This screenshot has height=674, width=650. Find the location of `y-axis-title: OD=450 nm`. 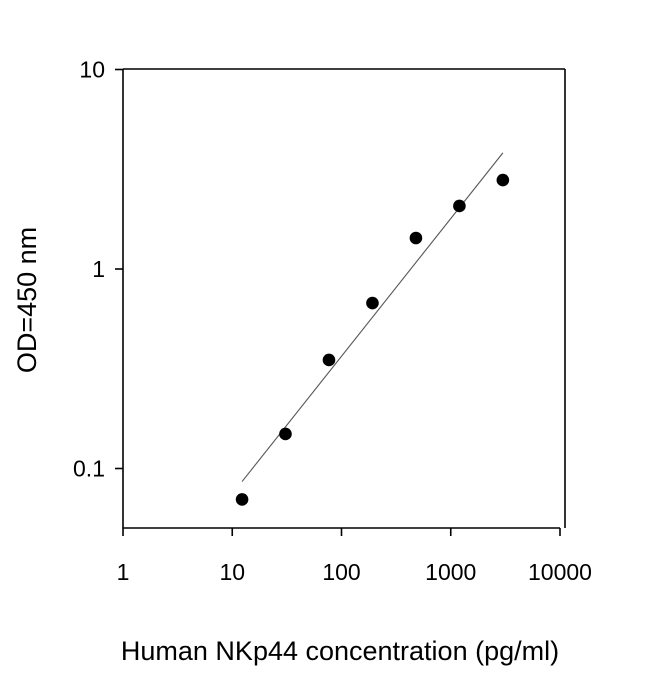

y-axis-title: OD=450 nm is located at coordinates (27, 300).